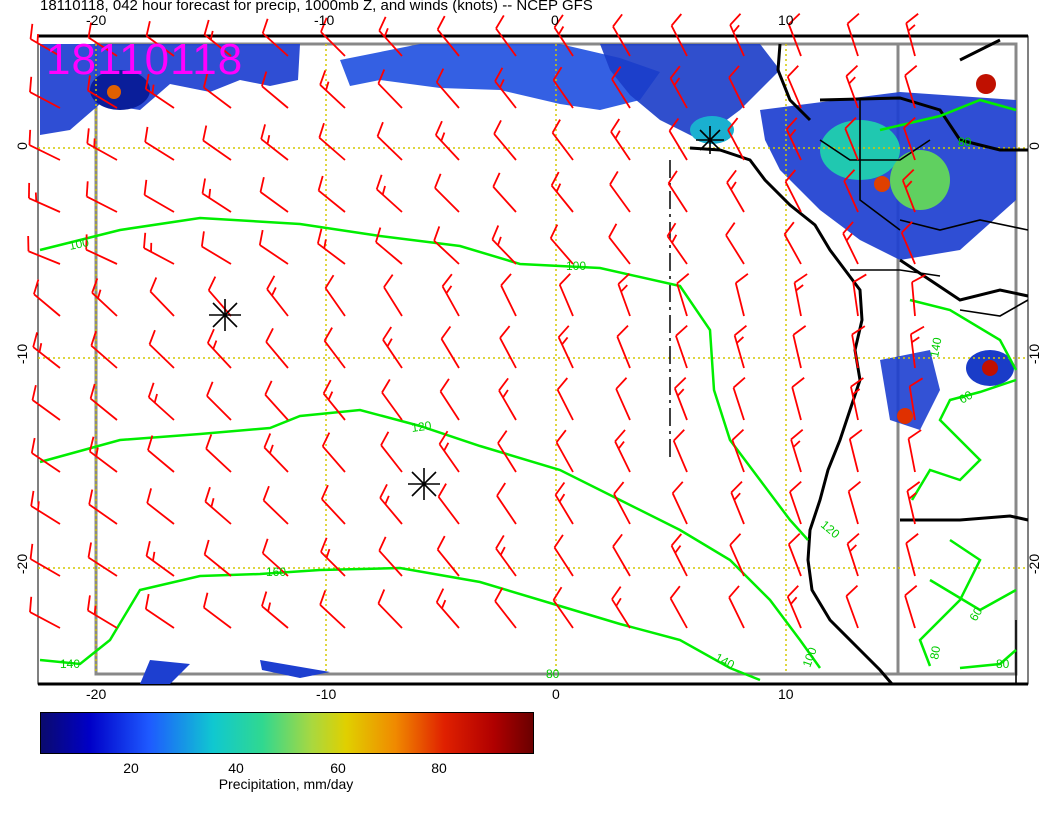  I want to click on precip-colorbar, so click(287, 733).